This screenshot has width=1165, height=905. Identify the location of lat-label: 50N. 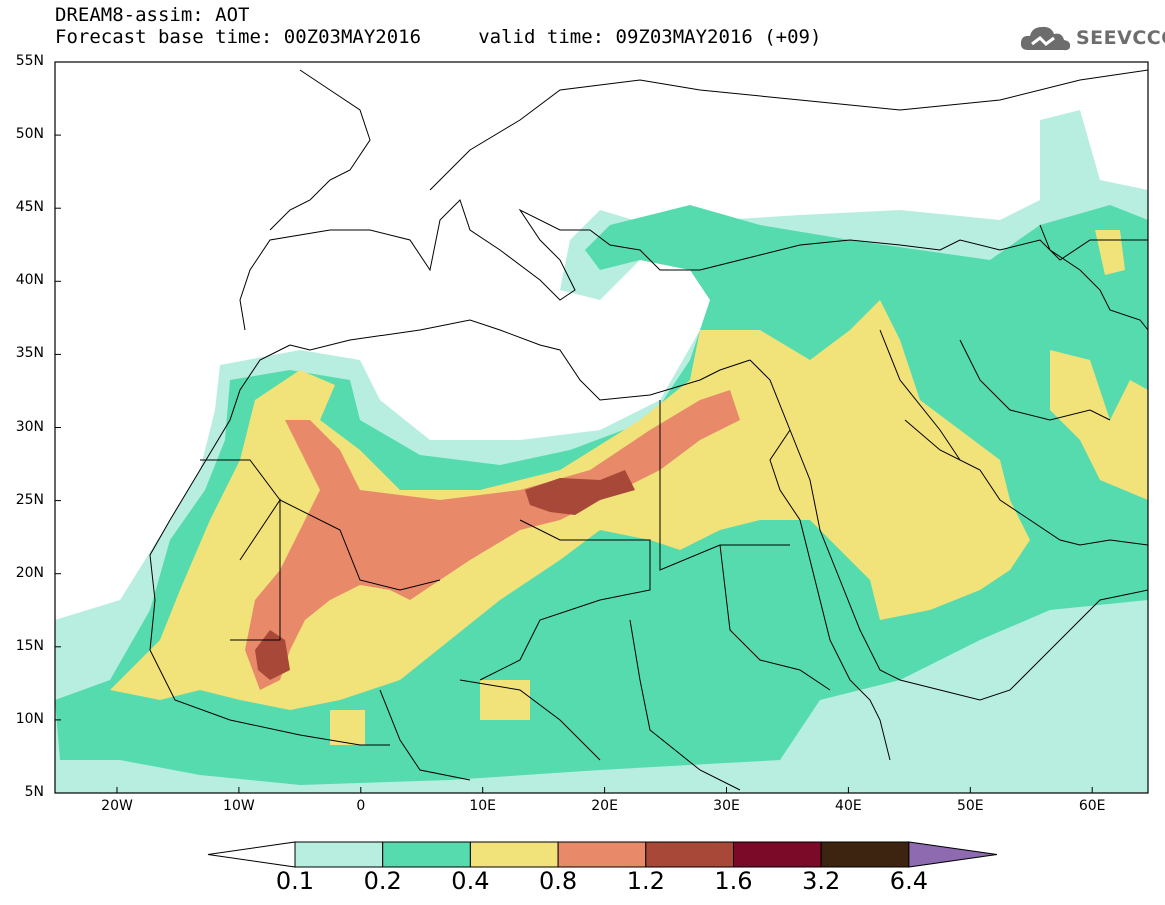
(29, 134).